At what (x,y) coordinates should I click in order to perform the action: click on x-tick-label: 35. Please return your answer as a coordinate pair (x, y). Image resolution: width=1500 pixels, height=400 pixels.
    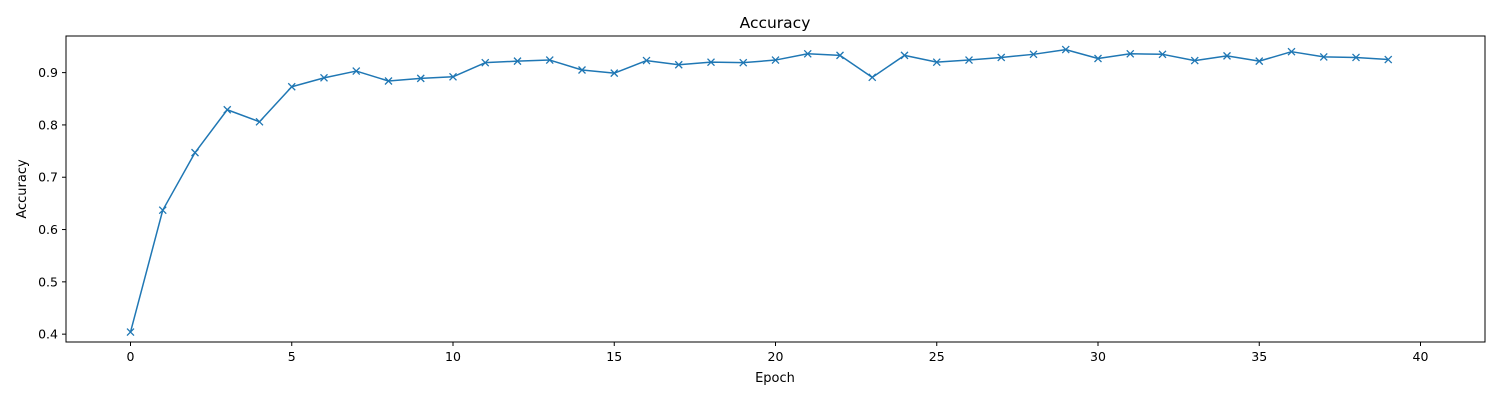
    Looking at the image, I should click on (1259, 356).